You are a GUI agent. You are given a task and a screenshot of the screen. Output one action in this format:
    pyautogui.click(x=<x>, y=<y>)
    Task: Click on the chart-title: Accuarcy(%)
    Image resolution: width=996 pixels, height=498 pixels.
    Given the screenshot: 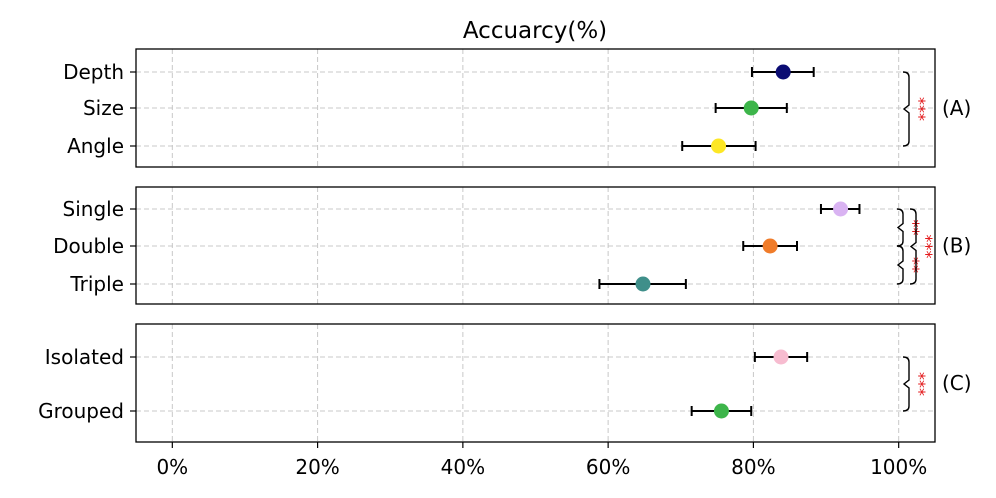 What is the action you would take?
    pyautogui.click(x=535, y=31)
    